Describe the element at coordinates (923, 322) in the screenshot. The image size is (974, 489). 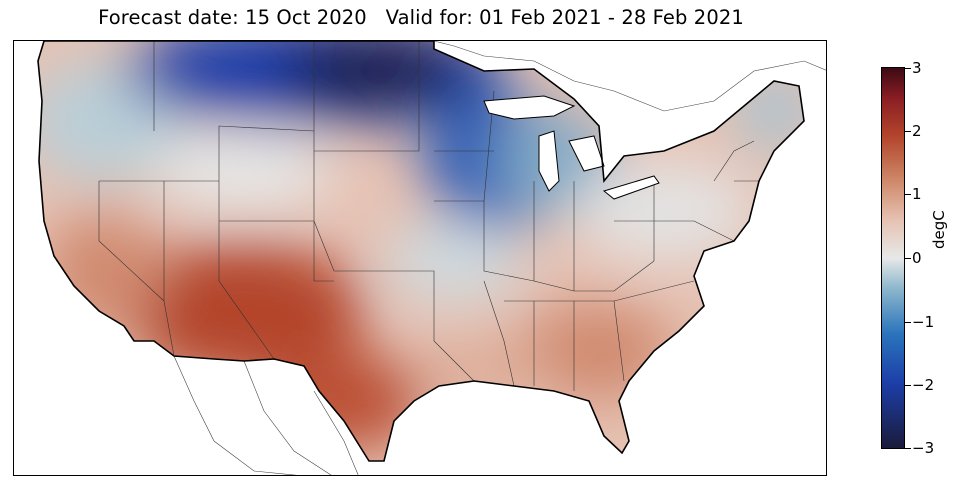
I see `colorbar-tick-label: −1` at that location.